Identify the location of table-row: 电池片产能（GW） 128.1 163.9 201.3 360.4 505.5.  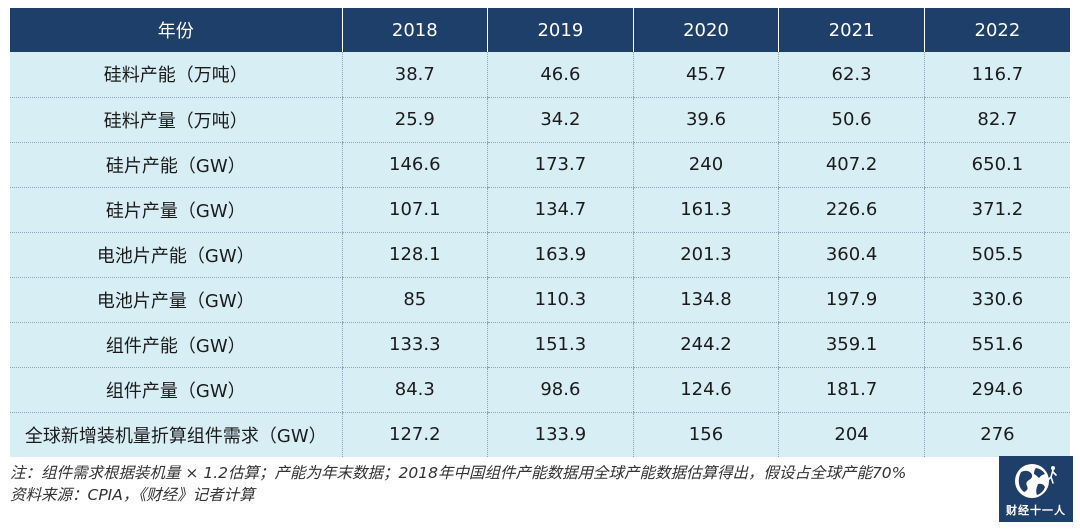
(540, 255).